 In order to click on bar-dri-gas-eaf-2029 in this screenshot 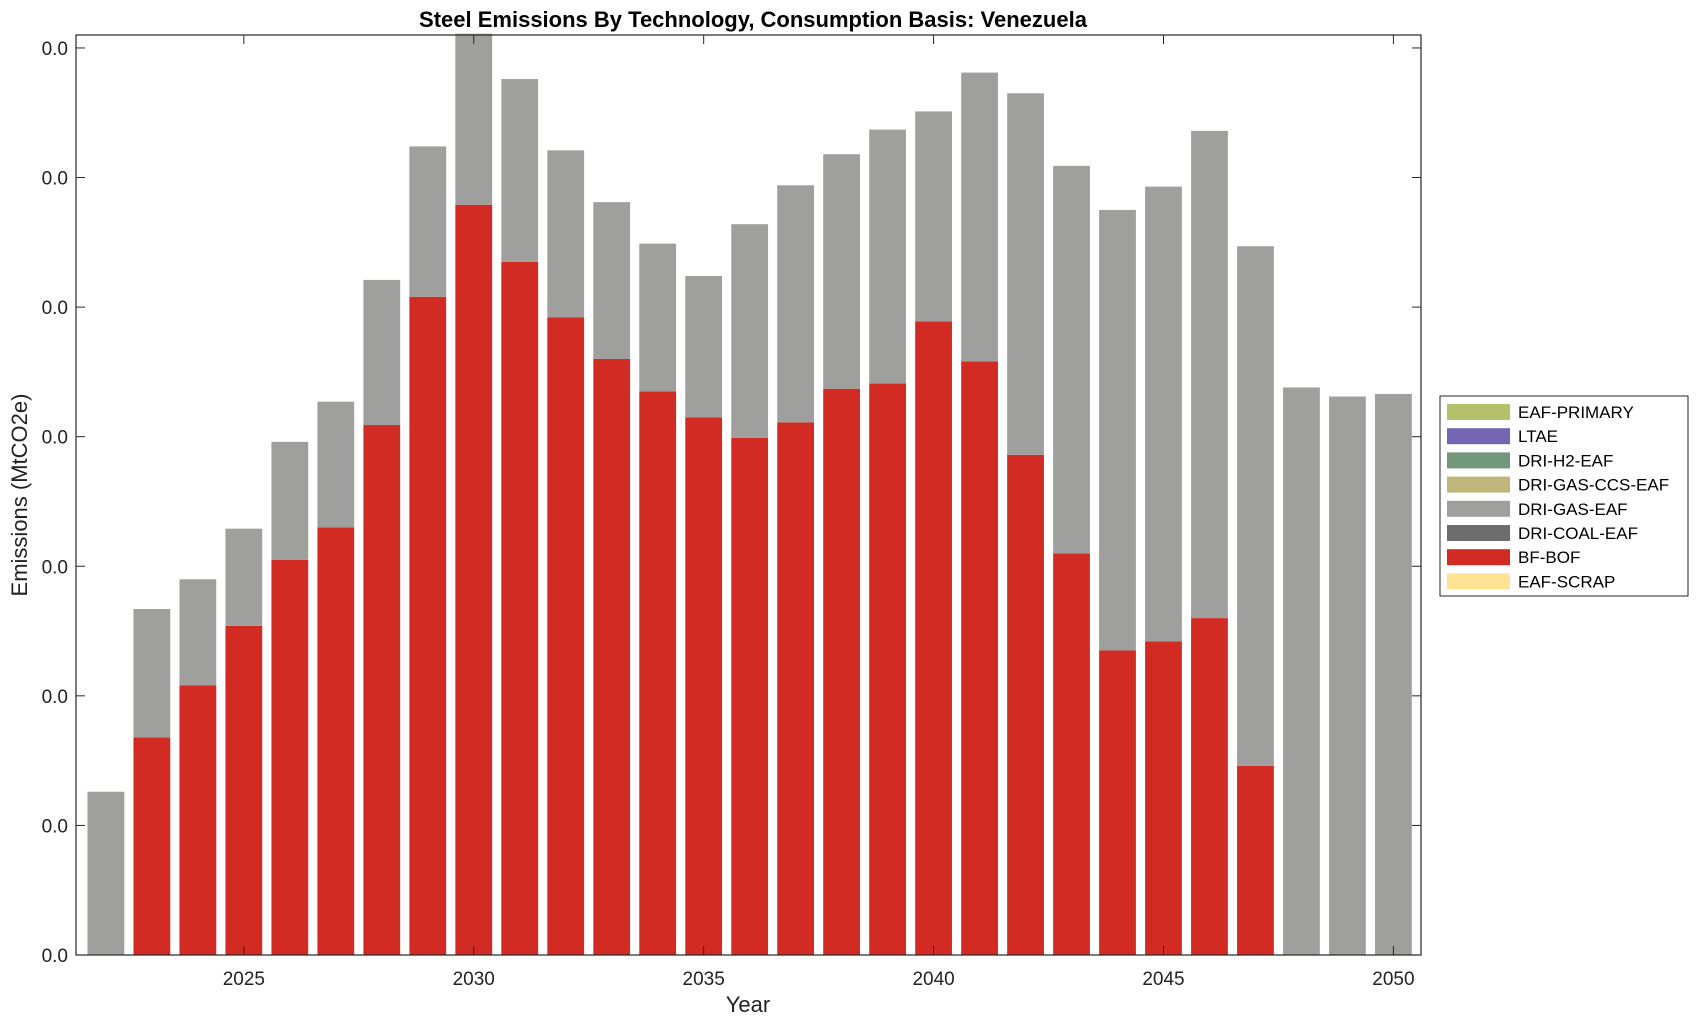, I will do `click(428, 221)`.